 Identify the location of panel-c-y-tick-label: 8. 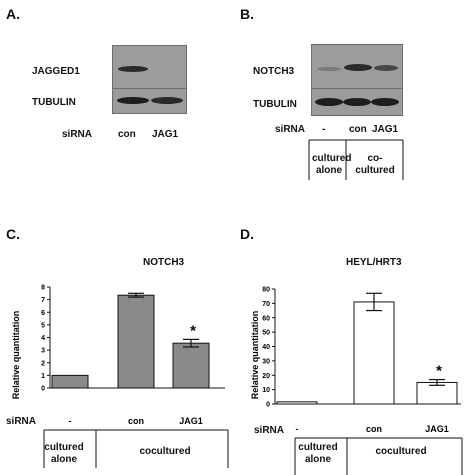
(43, 288).